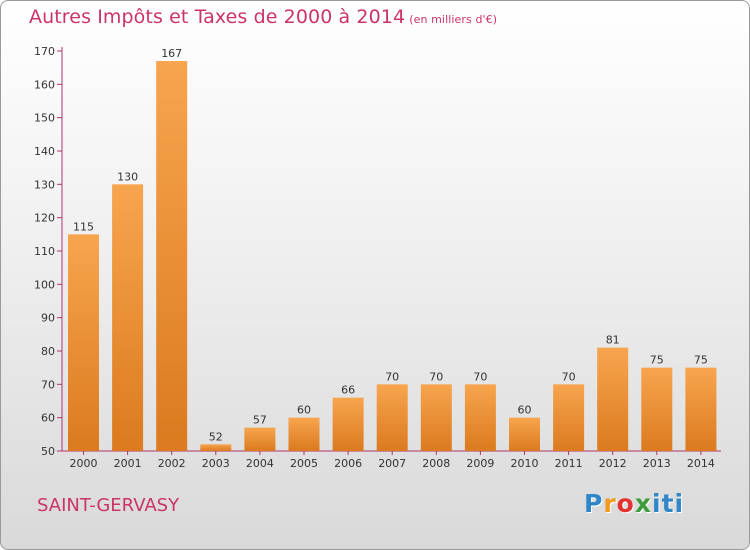  What do you see at coordinates (171, 53) in the screenshot?
I see `data-label-2002: 167` at bounding box center [171, 53].